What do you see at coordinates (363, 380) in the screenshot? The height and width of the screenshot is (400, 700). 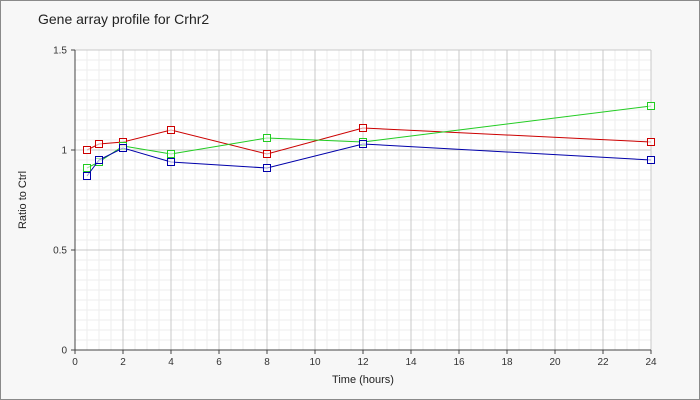 I see `x-axis-label: Time (hours)` at bounding box center [363, 380].